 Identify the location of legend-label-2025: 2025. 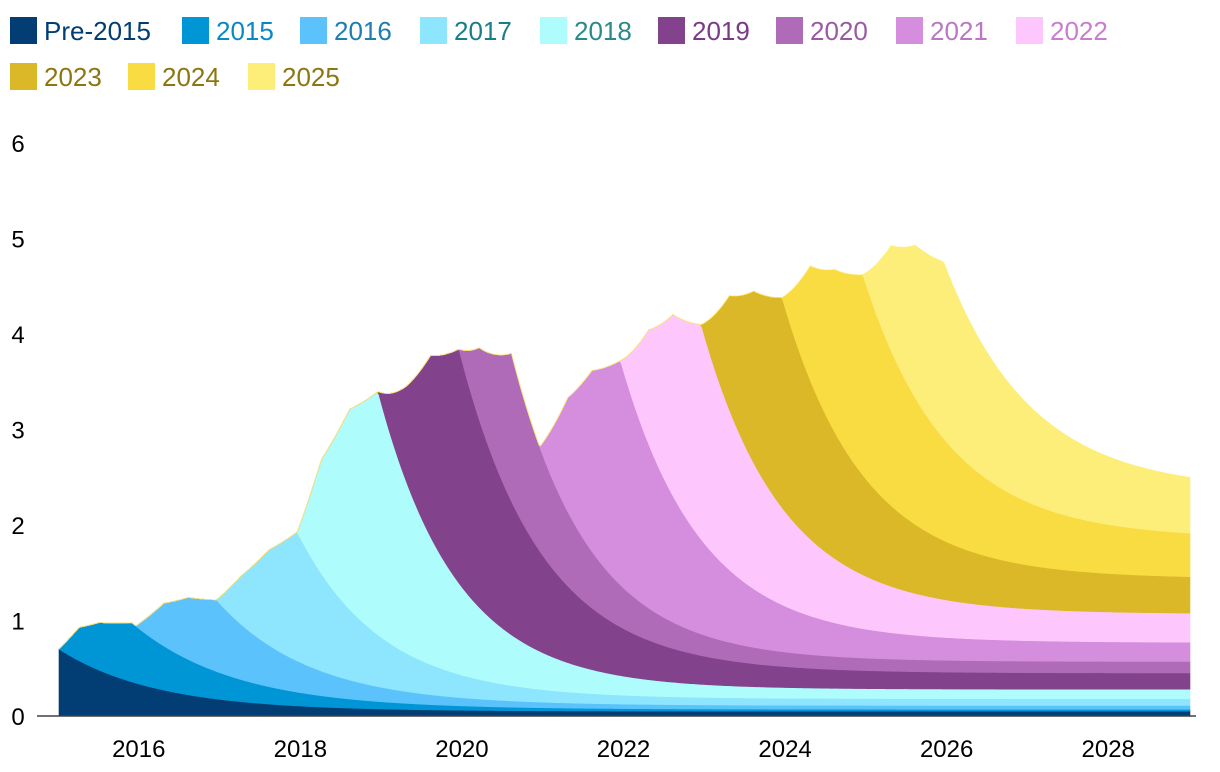
(311, 77).